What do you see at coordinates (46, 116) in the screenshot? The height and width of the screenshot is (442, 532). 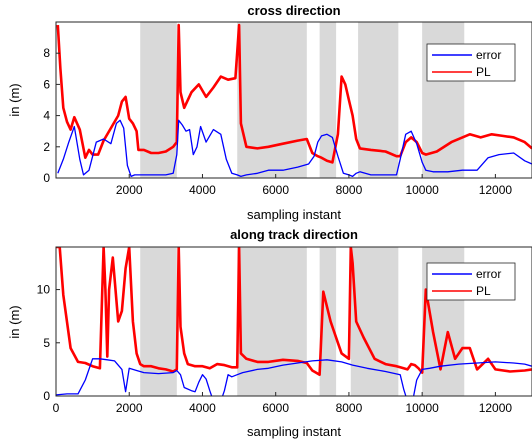 I see `y-tick-label: 4` at bounding box center [46, 116].